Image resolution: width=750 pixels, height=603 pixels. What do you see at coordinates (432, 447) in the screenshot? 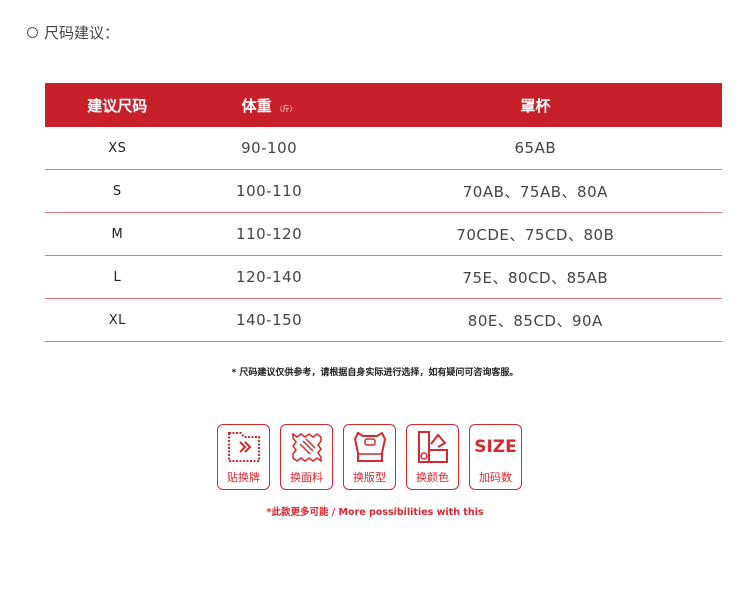
I see `color-swatch-icon` at bounding box center [432, 447].